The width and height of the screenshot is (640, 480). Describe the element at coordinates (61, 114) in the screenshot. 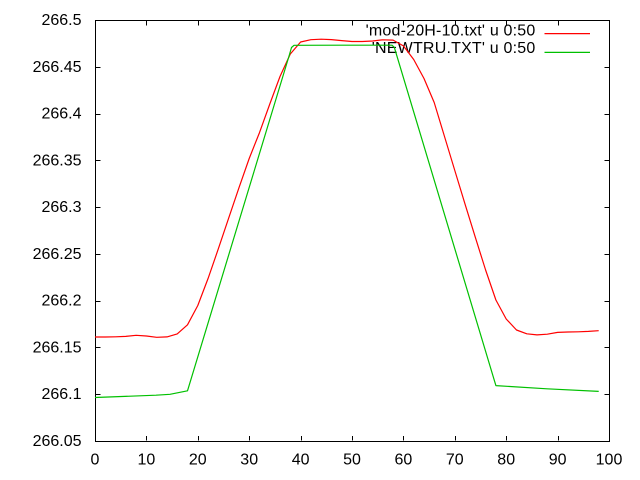

I see `svg-text: 266.4` at that location.